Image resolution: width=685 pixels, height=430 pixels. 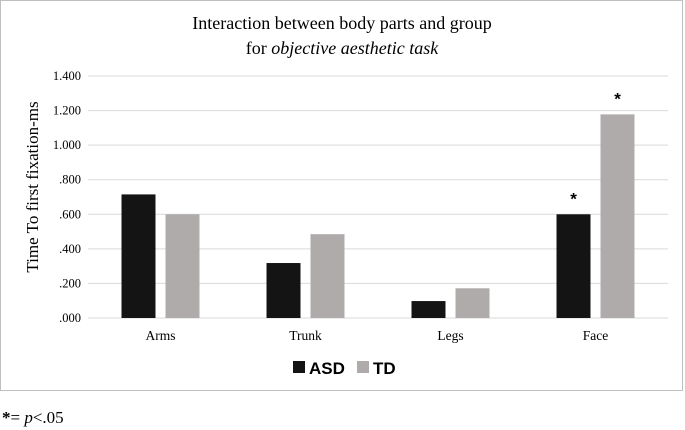 I want to click on x-tick-label: Trunk, so click(x=305, y=335).